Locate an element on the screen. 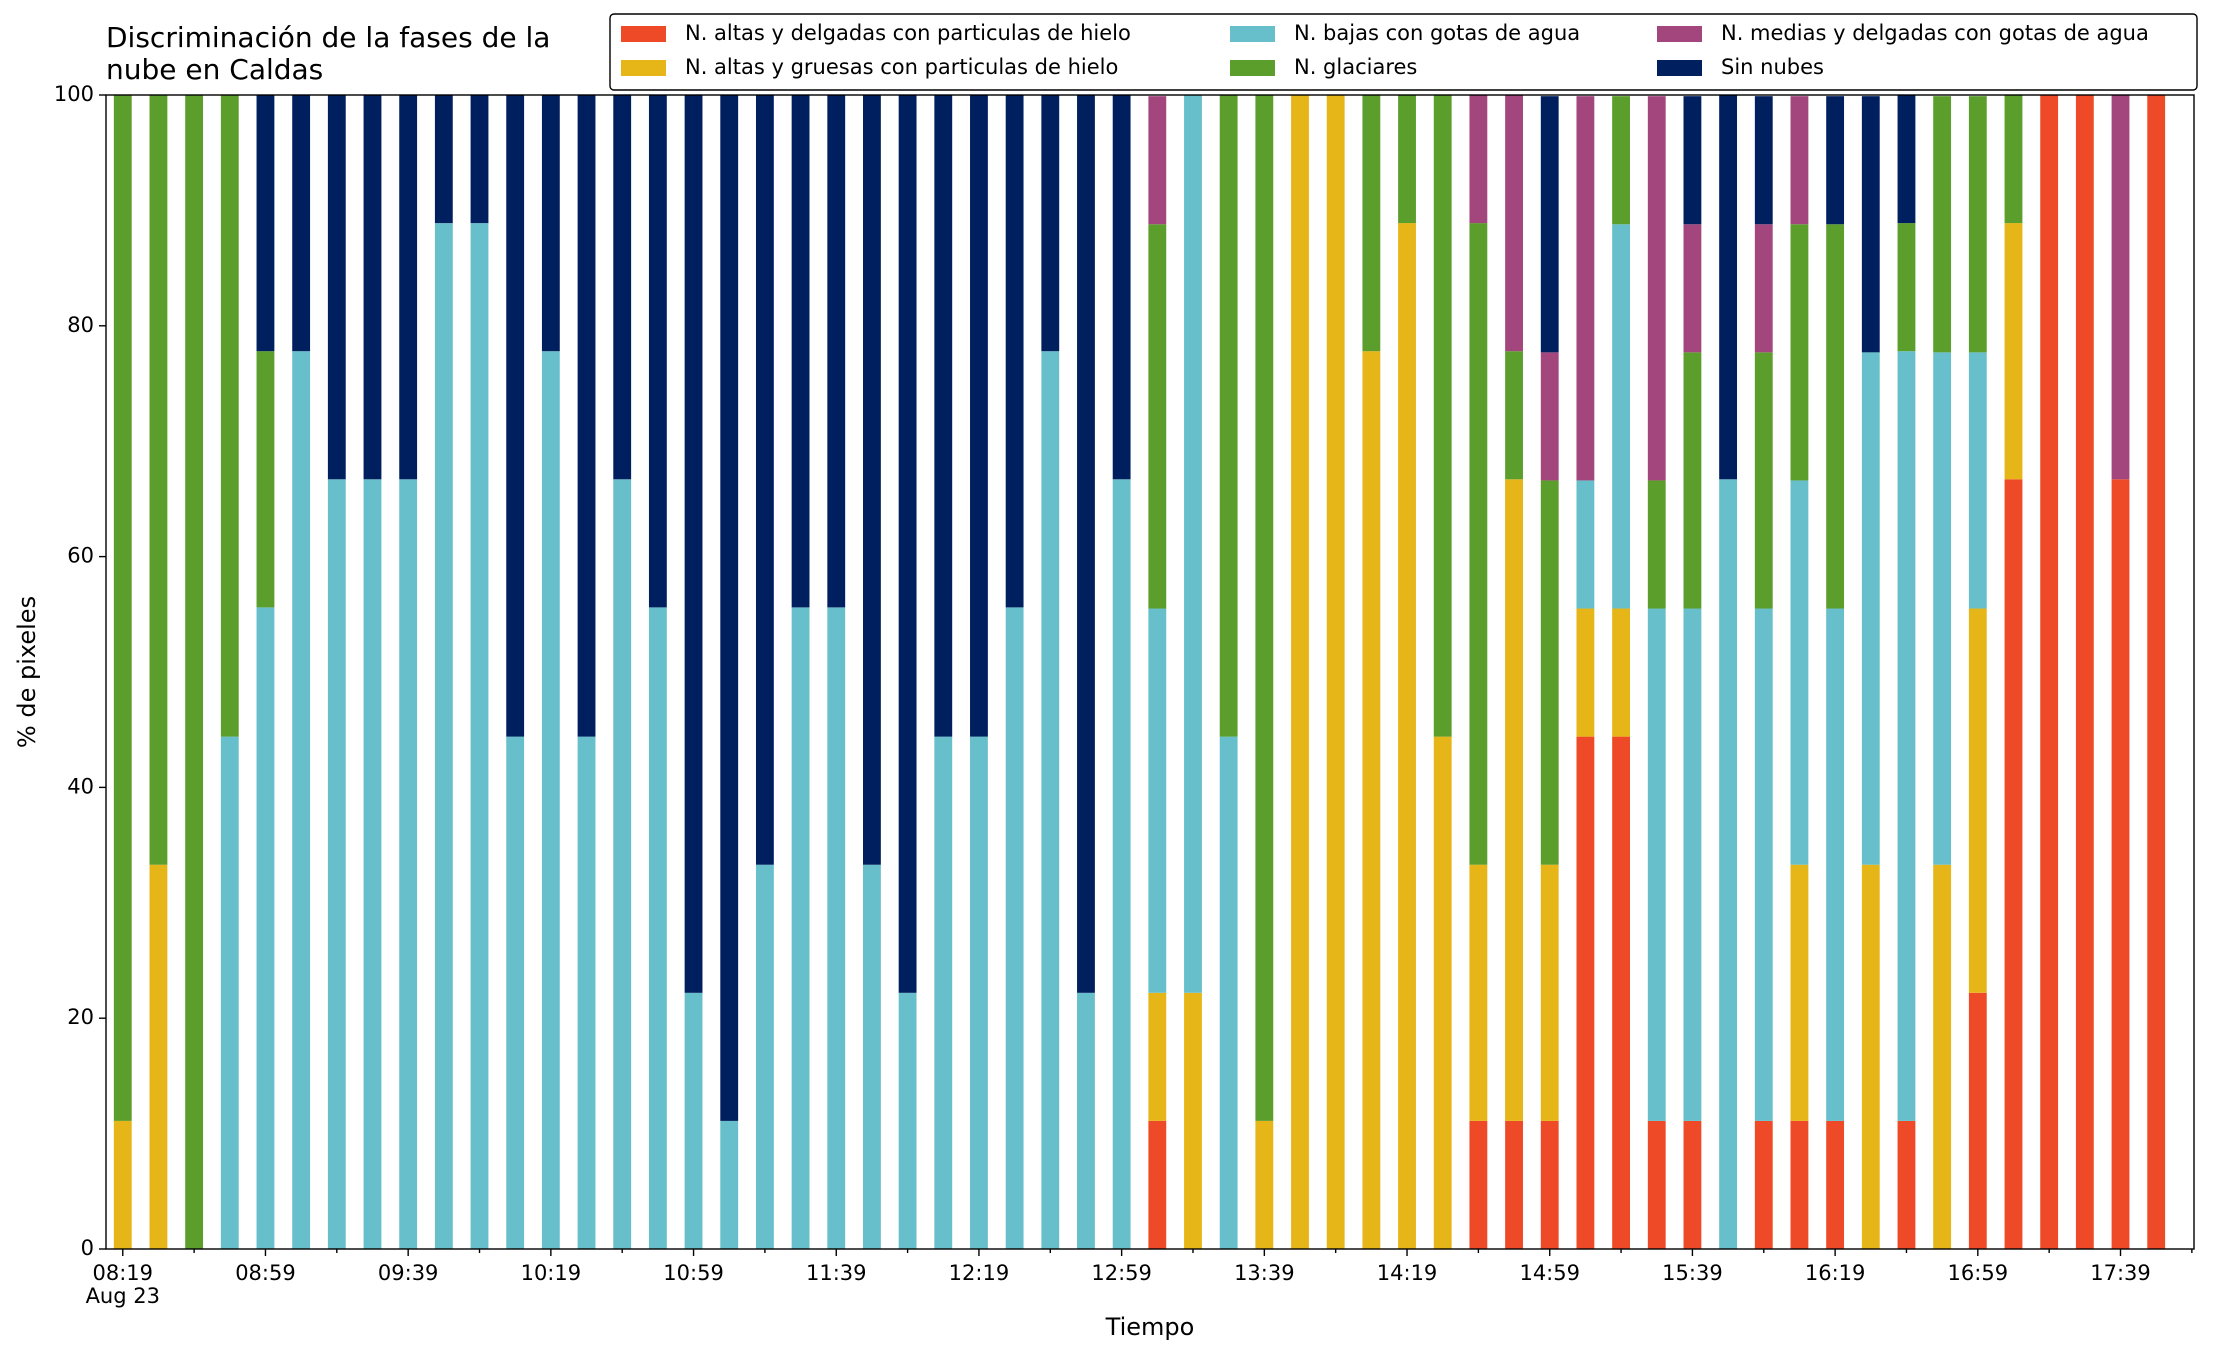 The image size is (2216, 1355). y-tick-label: 20 is located at coordinates (80, 1017).